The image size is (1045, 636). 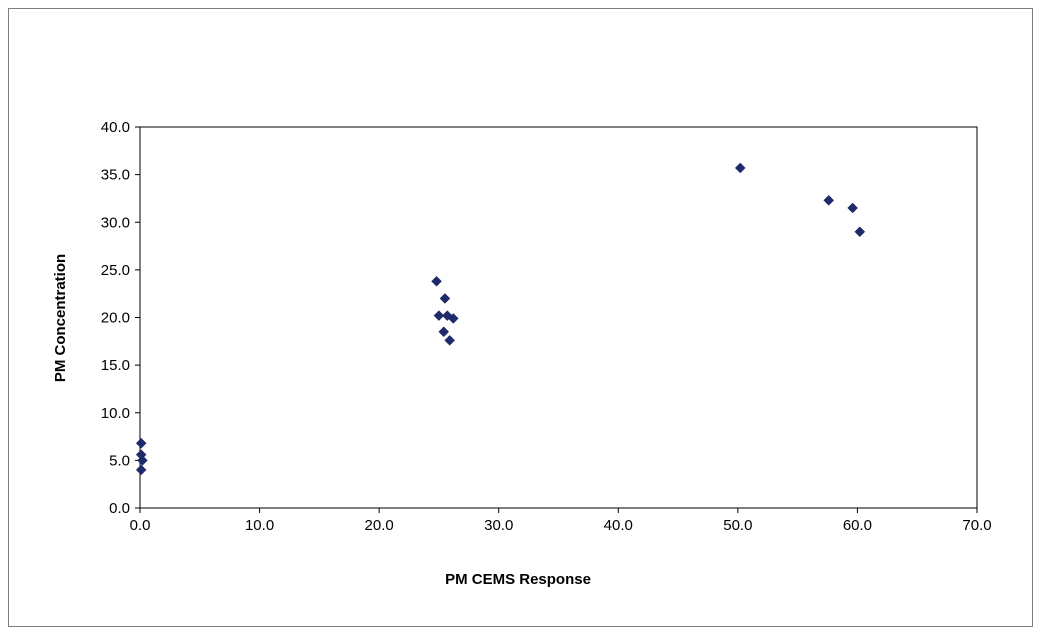 What do you see at coordinates (60, 318) in the screenshot?
I see `y-axis-title: PM Concentration` at bounding box center [60, 318].